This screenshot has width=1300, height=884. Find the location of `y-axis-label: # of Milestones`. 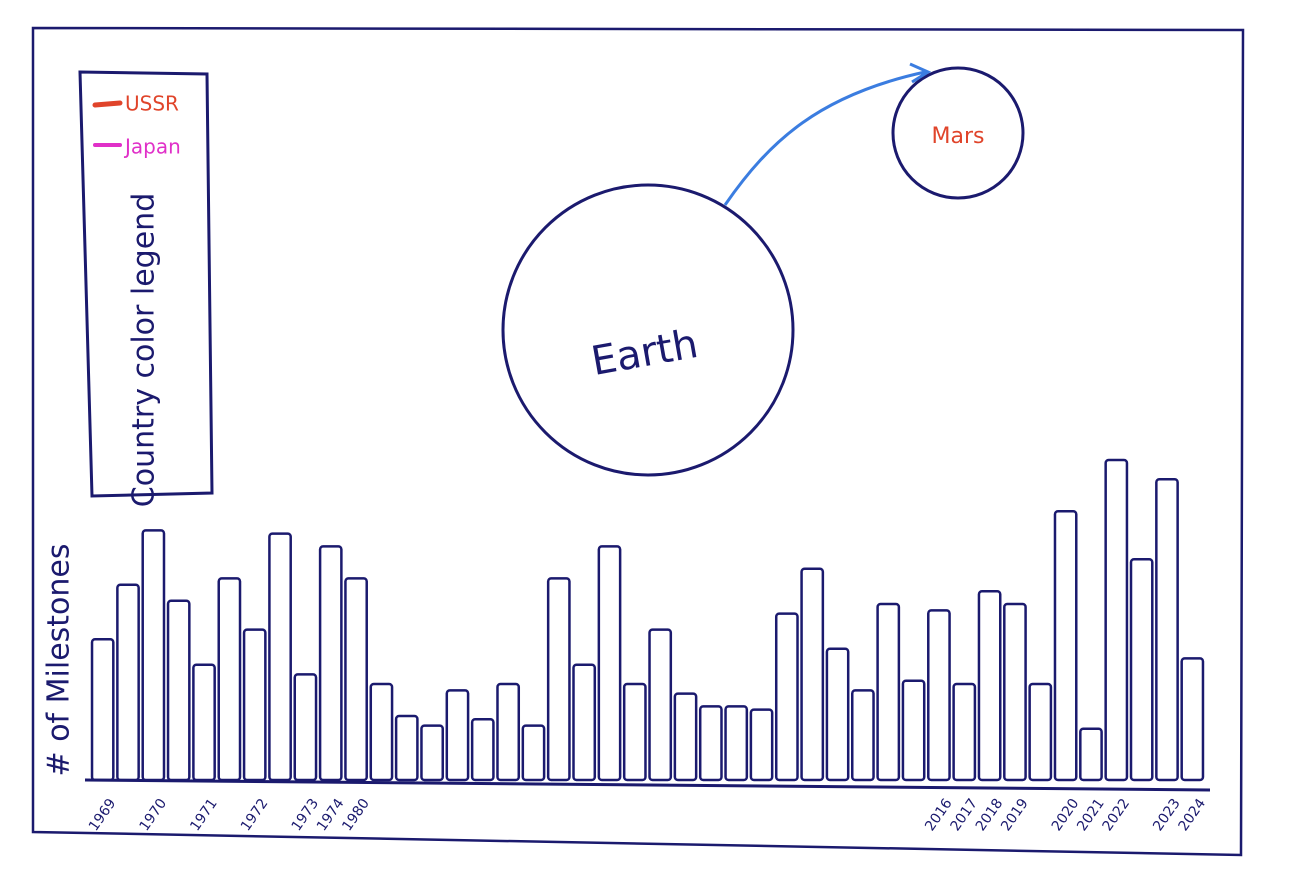

y-axis-label: # of Milestones is located at coordinates (59, 660).